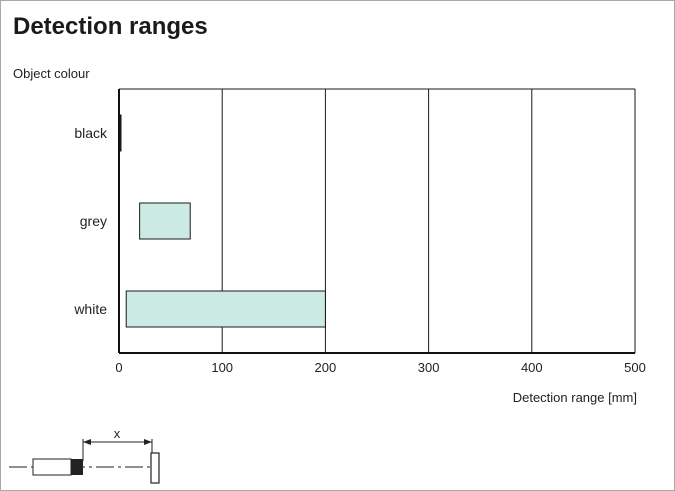 This screenshot has height=491, width=675. Describe the element at coordinates (148, 442) in the screenshot. I see `dimension-arrow-right` at that location.